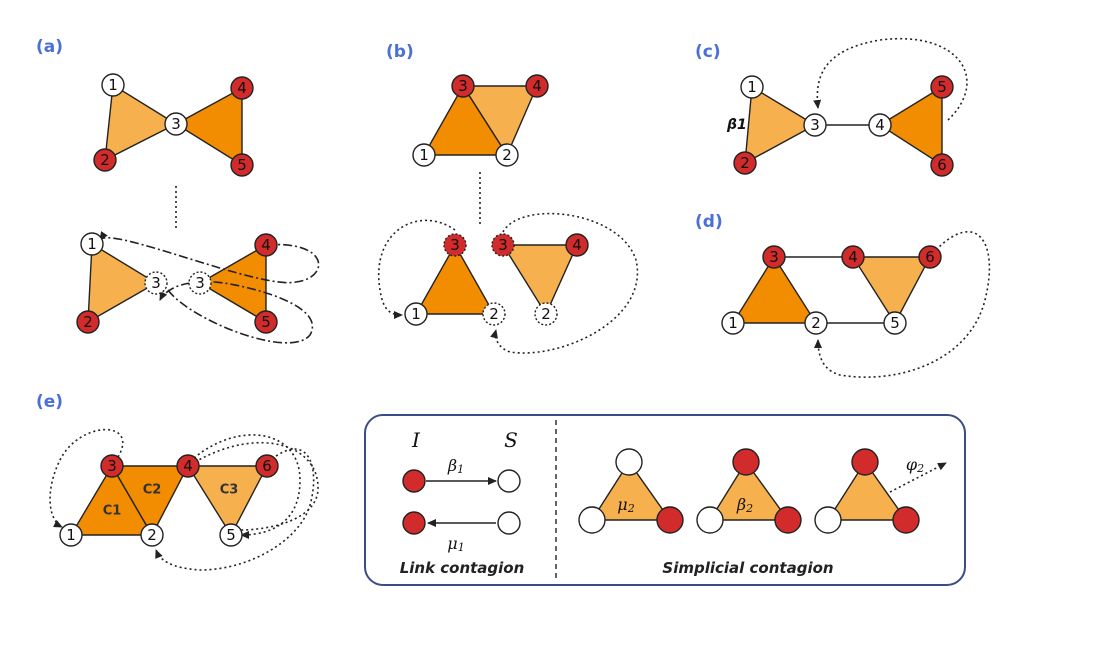  What do you see at coordinates (266, 322) in the screenshot?
I see `node-a-b5: 5` at bounding box center [266, 322].